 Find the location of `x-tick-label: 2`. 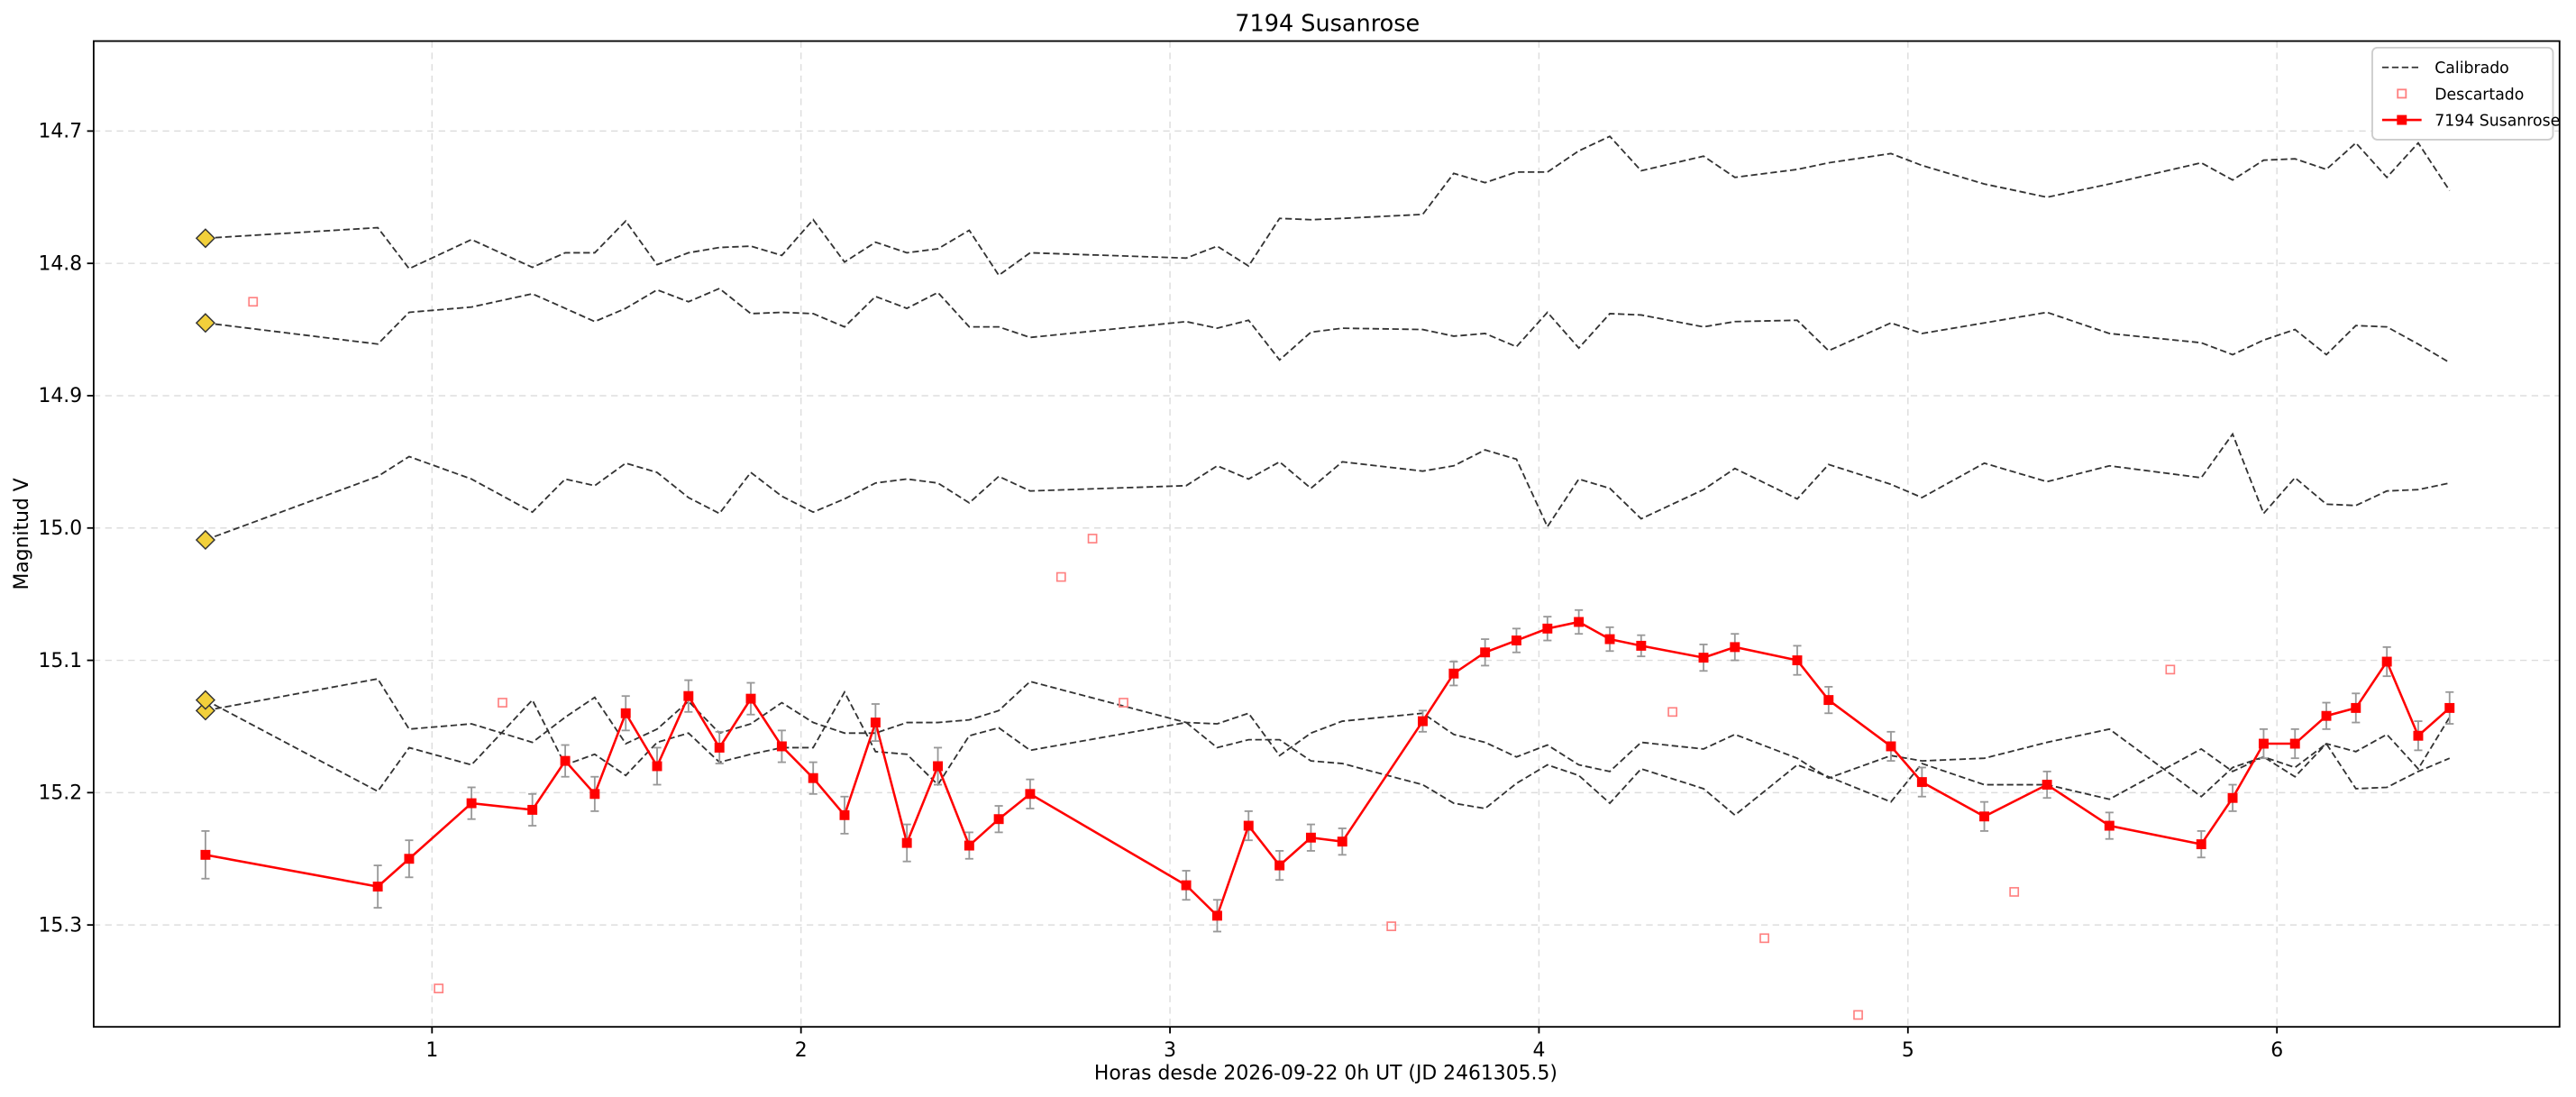

x-tick-label: 2 is located at coordinates (801, 1050).